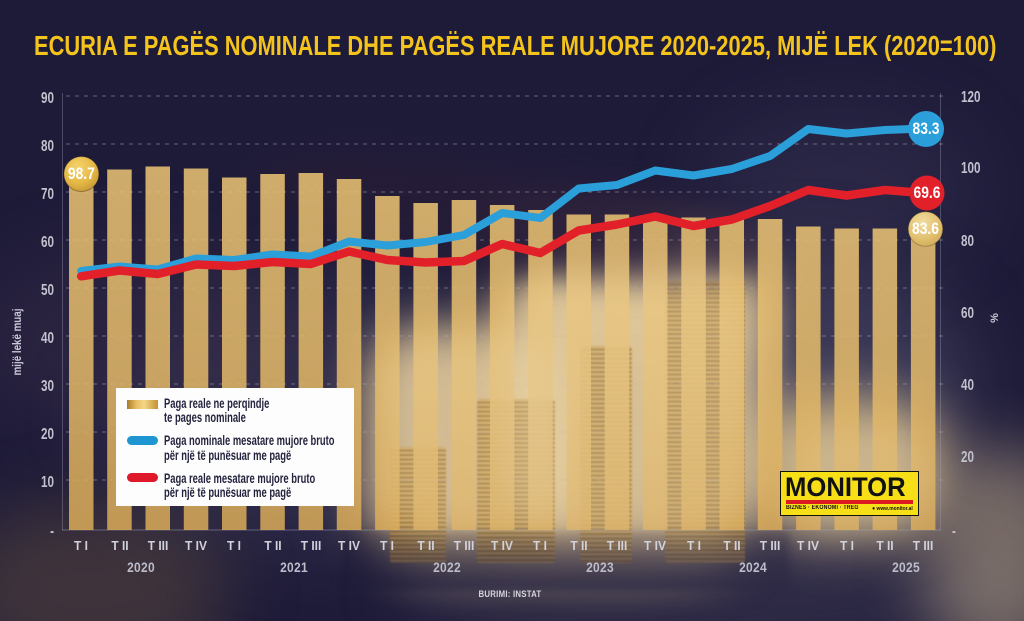 This screenshot has height=621, width=1024. I want to click on svg-text: 83.3, so click(926, 129).